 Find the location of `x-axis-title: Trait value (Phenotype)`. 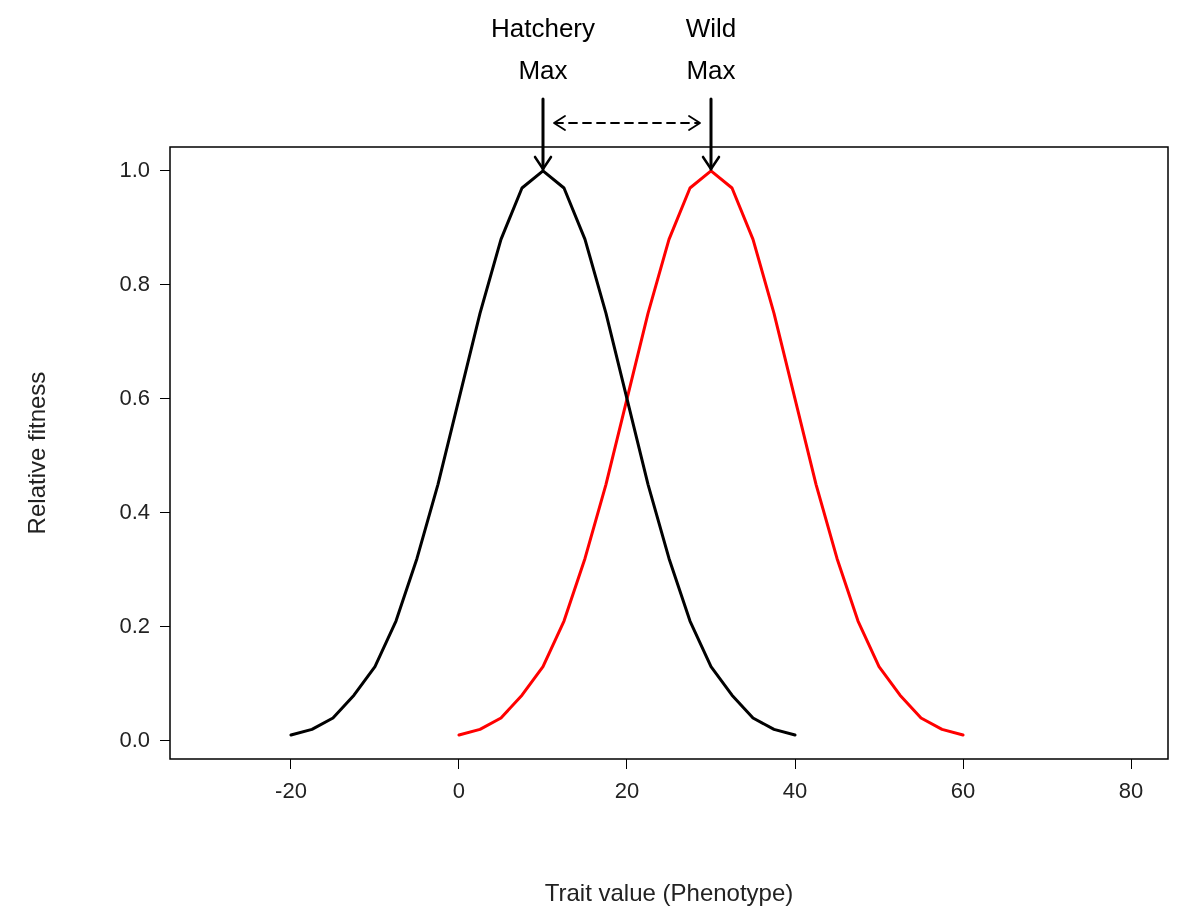

x-axis-title: Trait value (Phenotype) is located at coordinates (669, 893).